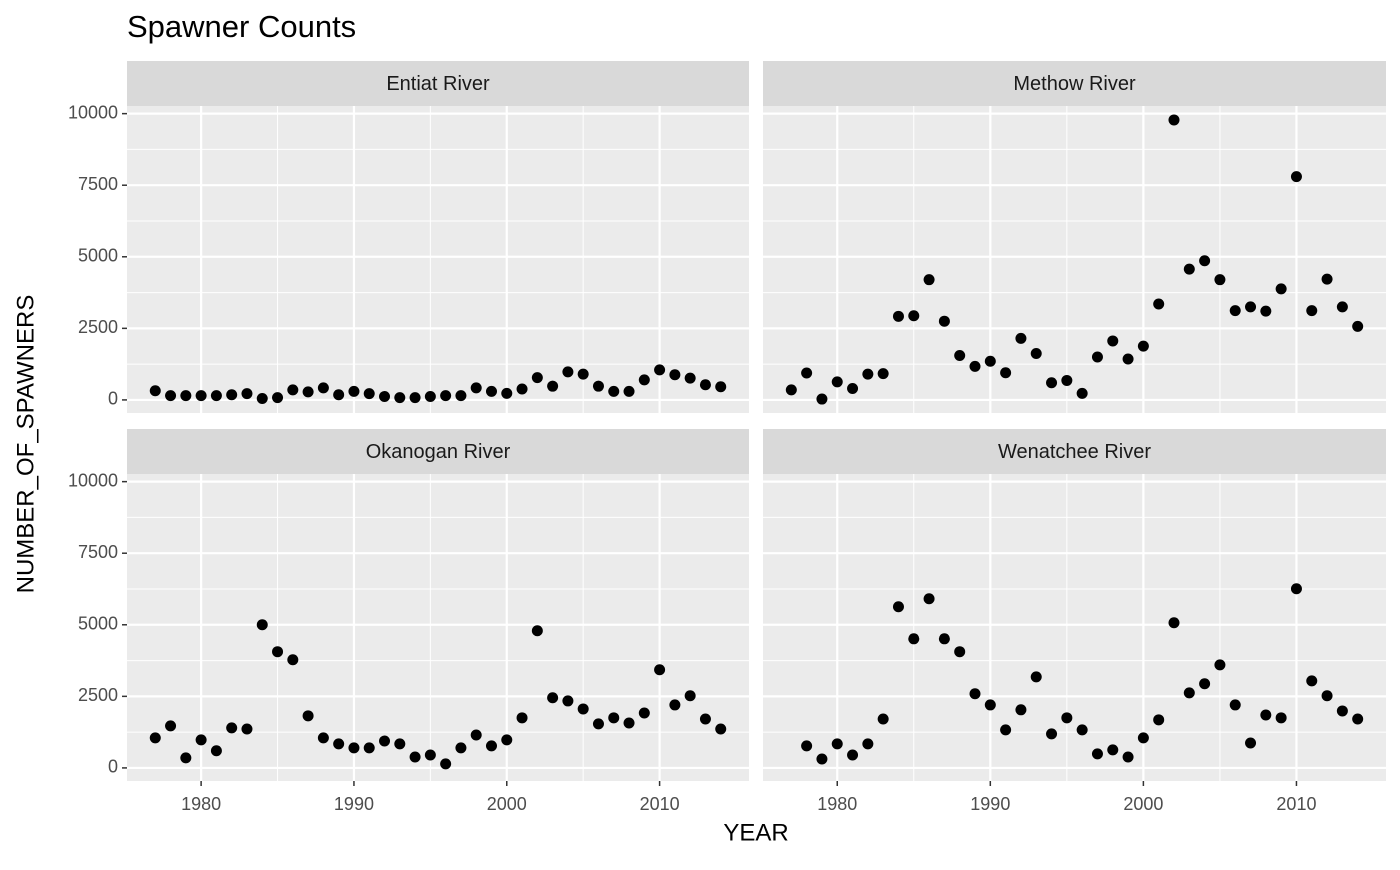 The image size is (1400, 870). I want to click on x-tick-label: 2010, so click(1296, 804).